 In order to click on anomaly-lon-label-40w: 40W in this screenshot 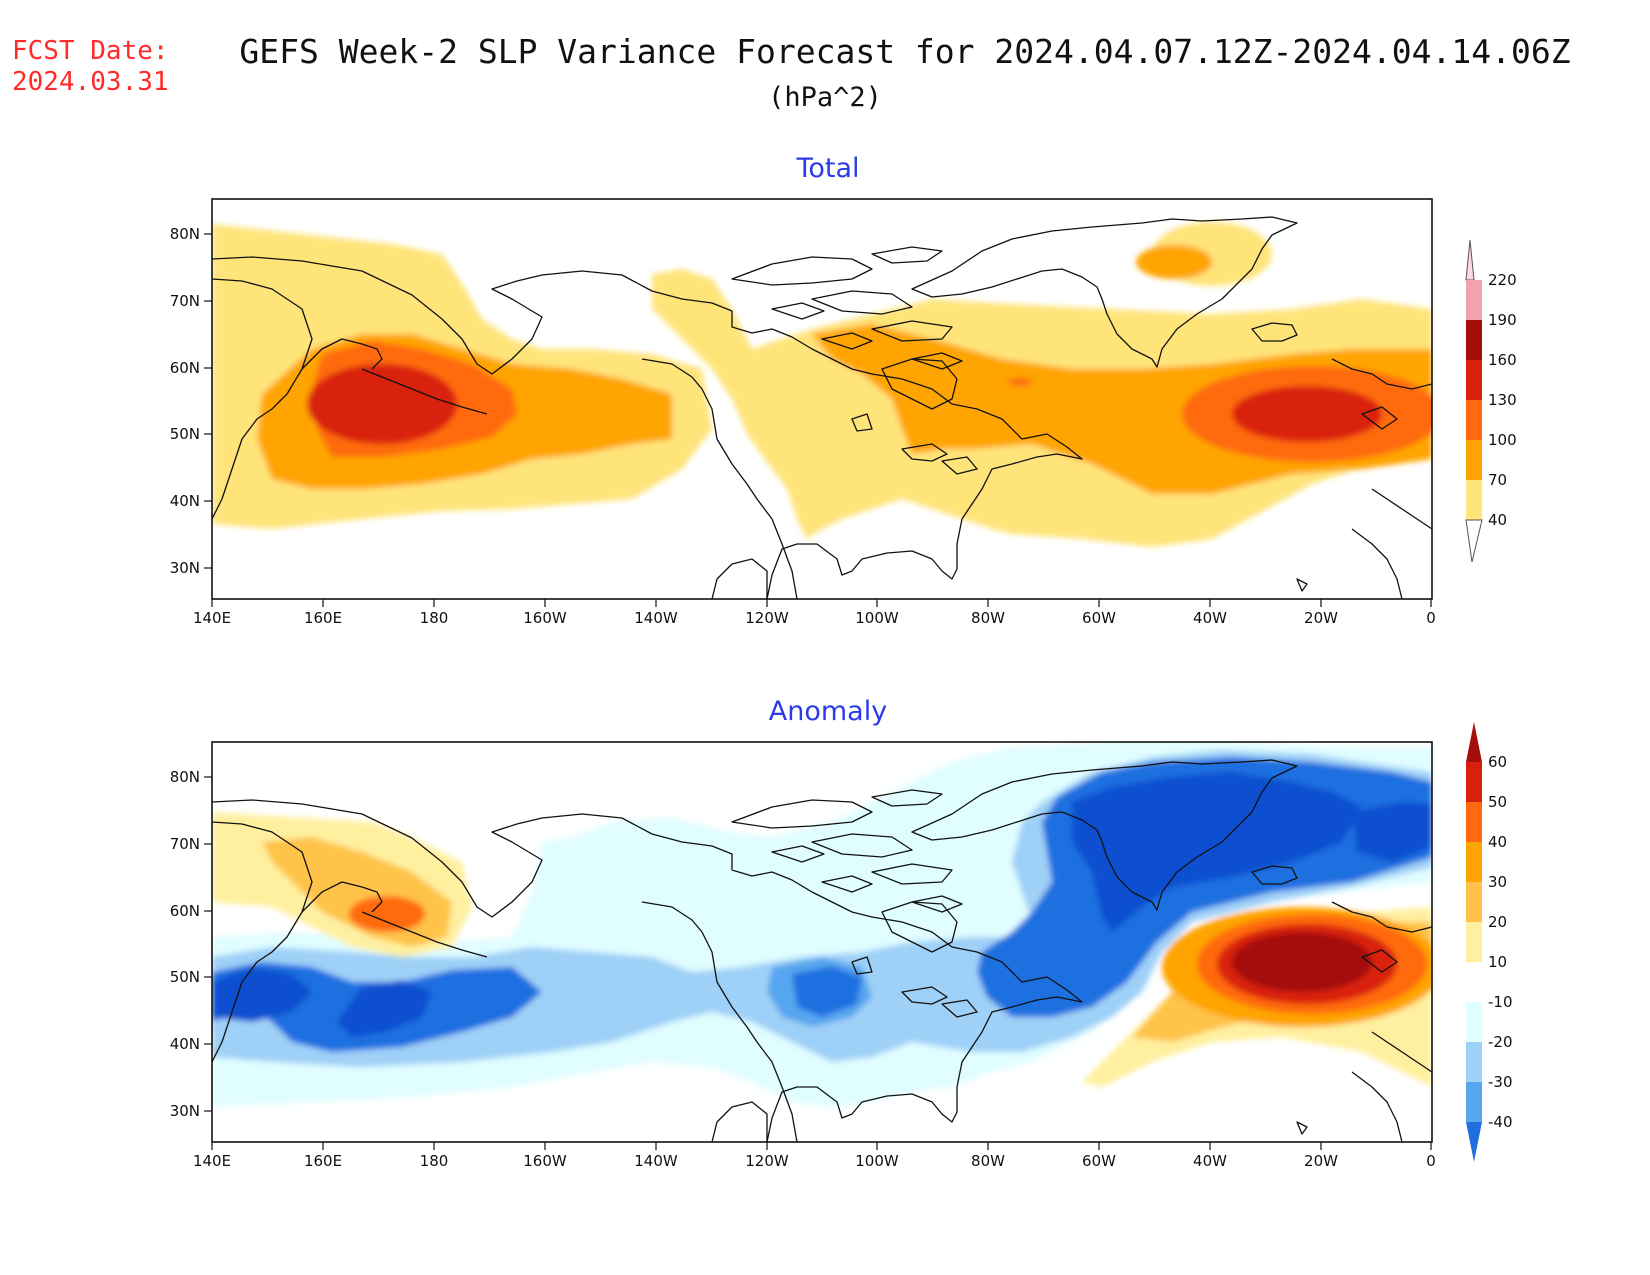, I will do `click(1210, 1161)`.